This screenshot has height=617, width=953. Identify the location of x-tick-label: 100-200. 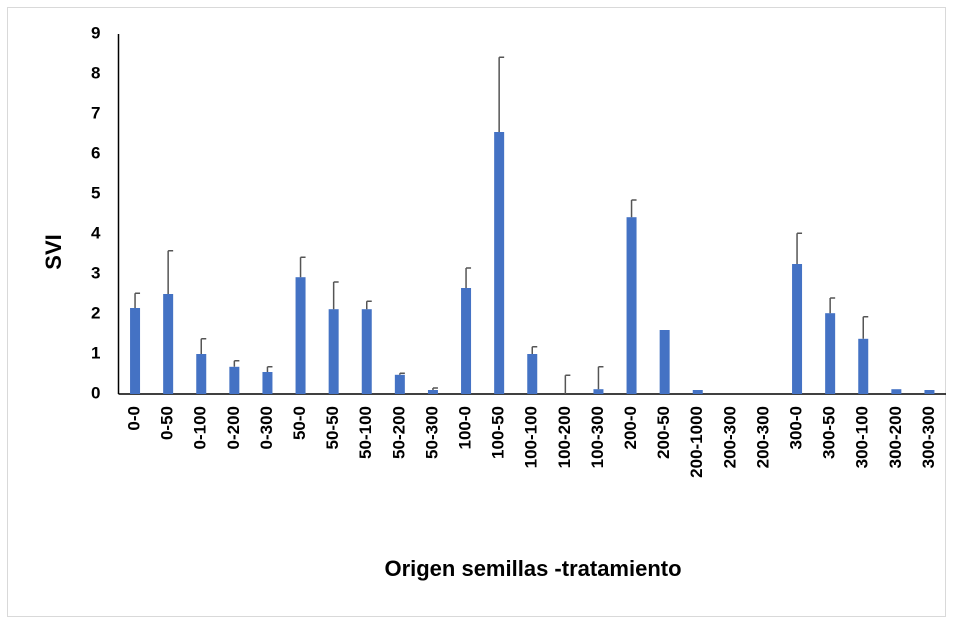
(564, 437).